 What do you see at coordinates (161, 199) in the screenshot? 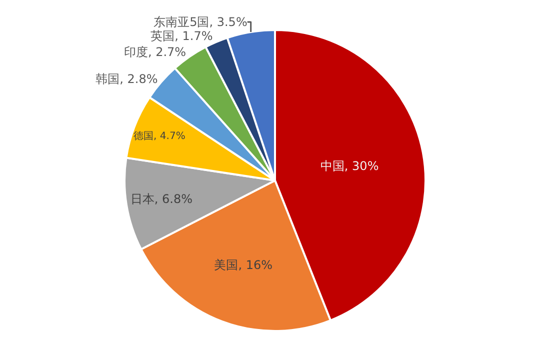
I see `slice-label: 日本, 6.8%` at bounding box center [161, 199].